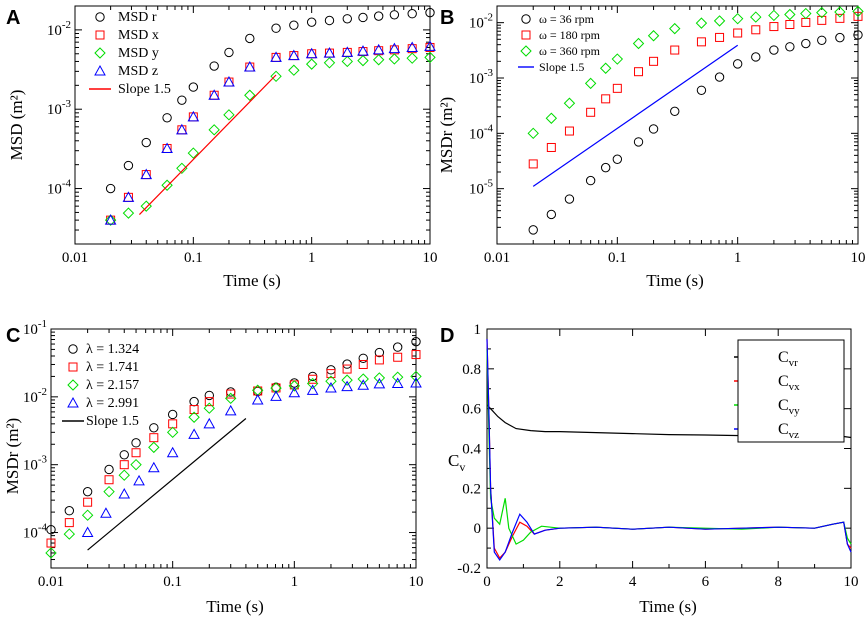  What do you see at coordinates (13, 336) in the screenshot?
I see `panel-label-c: C` at bounding box center [13, 336].